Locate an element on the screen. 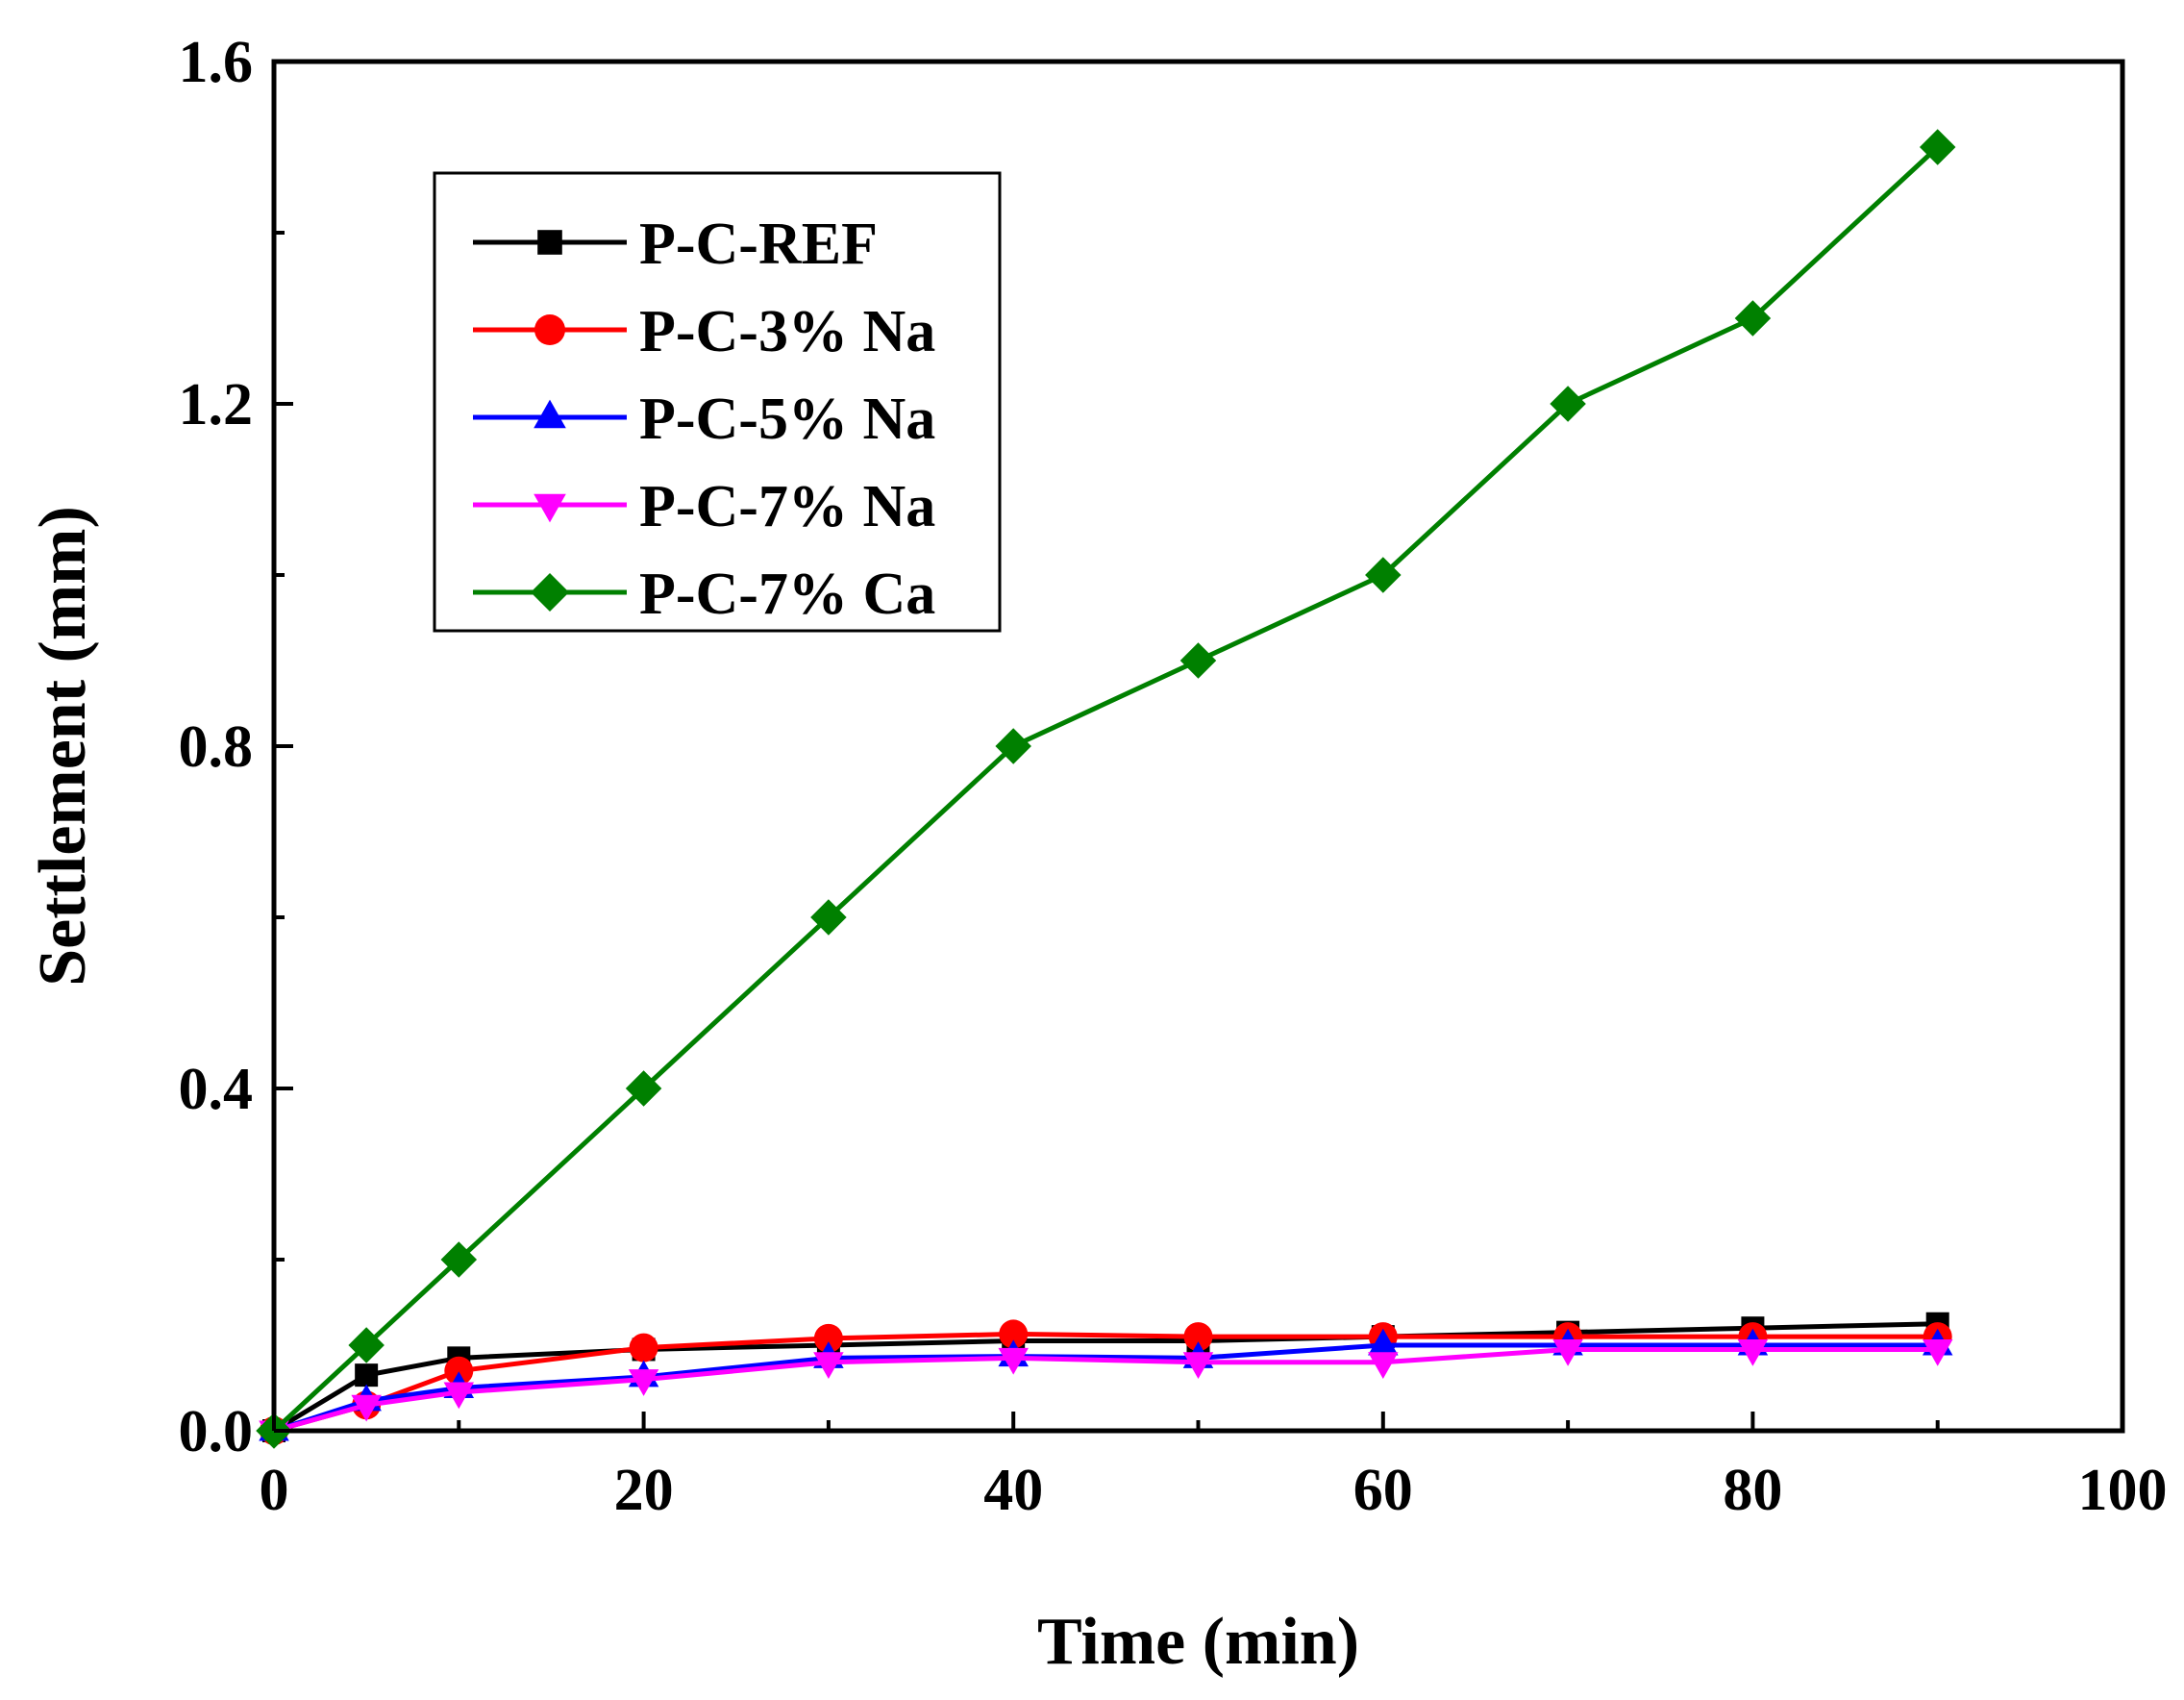 The image size is (2184, 1700). x-axis-title: Time (min) is located at coordinates (1198, 1642).